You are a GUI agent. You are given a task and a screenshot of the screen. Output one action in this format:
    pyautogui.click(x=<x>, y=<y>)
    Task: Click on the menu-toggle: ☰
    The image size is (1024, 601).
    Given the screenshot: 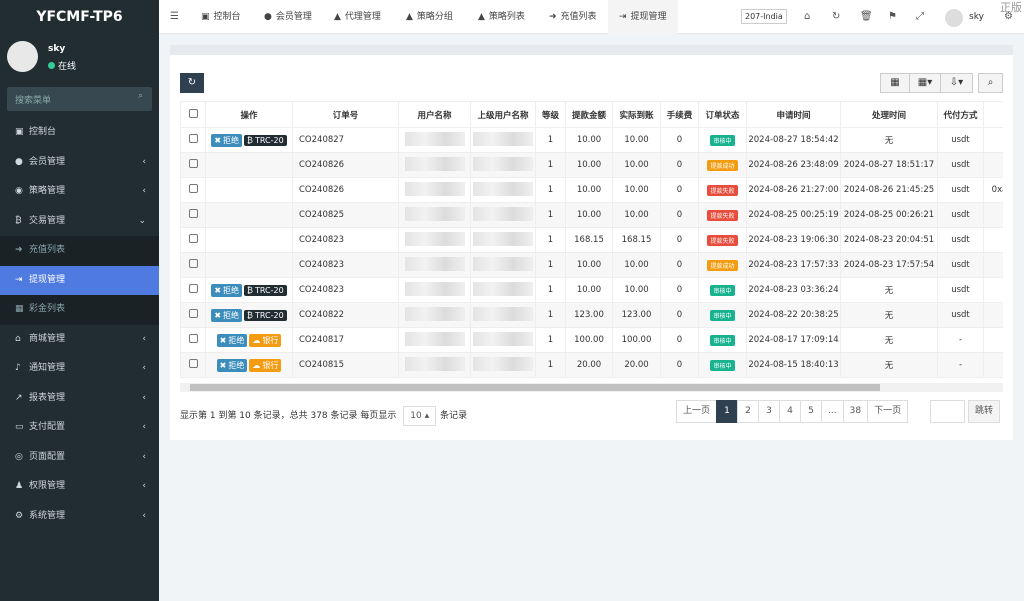 What is the action you would take?
    pyautogui.click(x=174, y=16)
    